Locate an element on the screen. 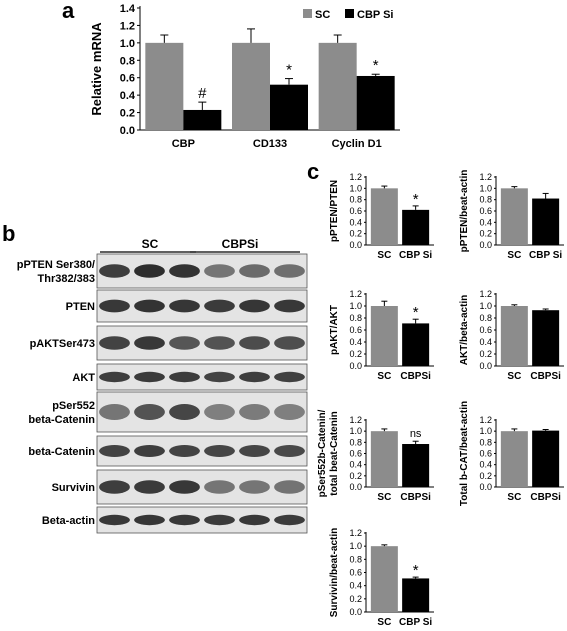 This screenshot has width=567, height=631. b-row-label: PTEN is located at coordinates (80, 307).